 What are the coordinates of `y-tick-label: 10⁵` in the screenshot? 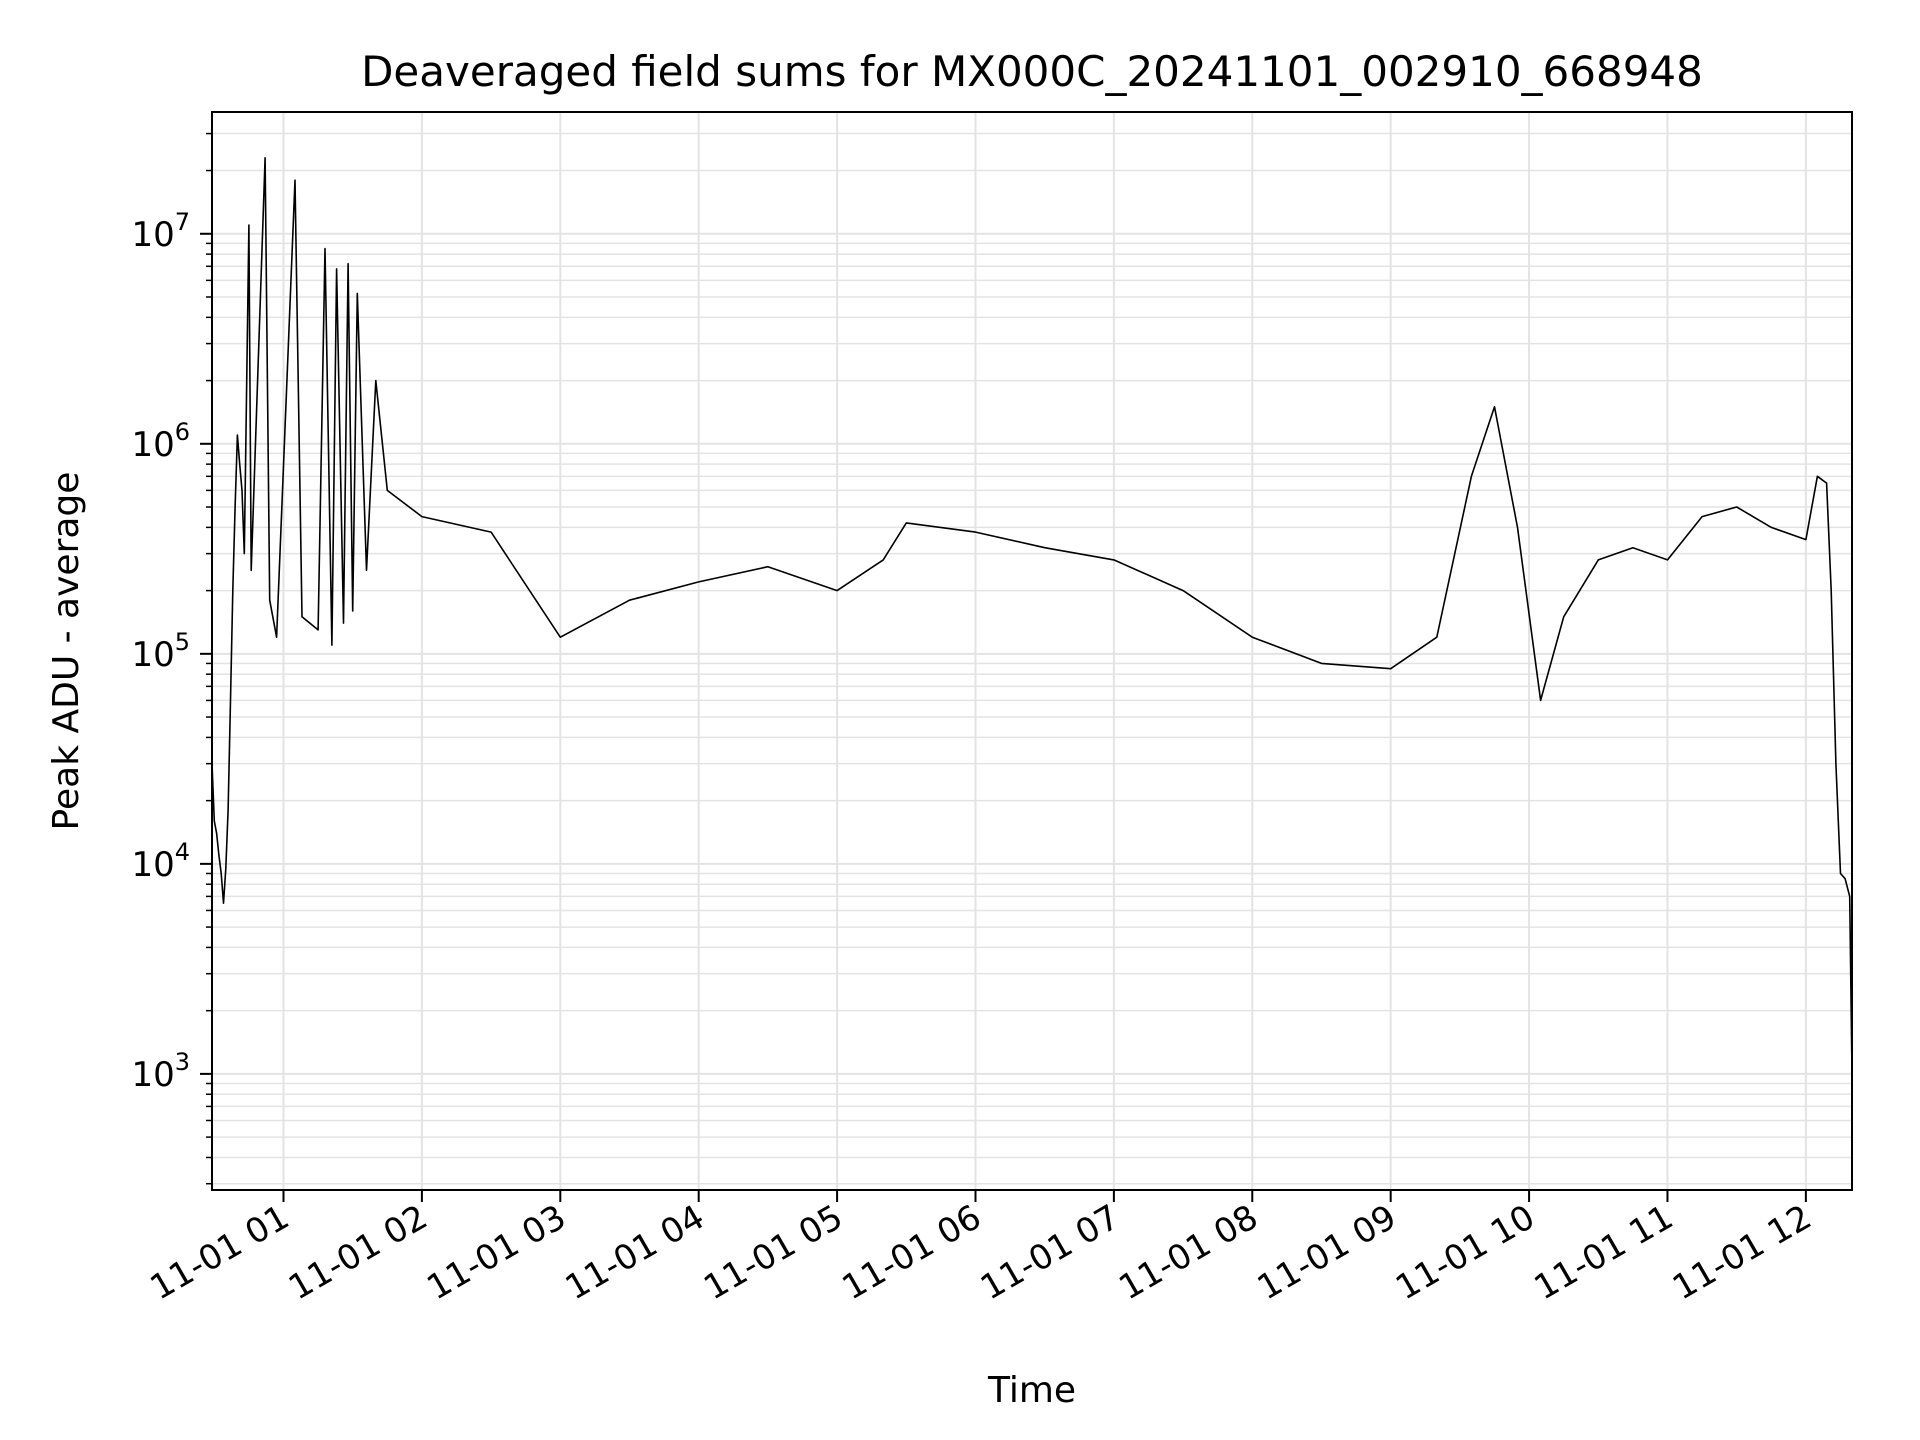 It's located at (160, 651).